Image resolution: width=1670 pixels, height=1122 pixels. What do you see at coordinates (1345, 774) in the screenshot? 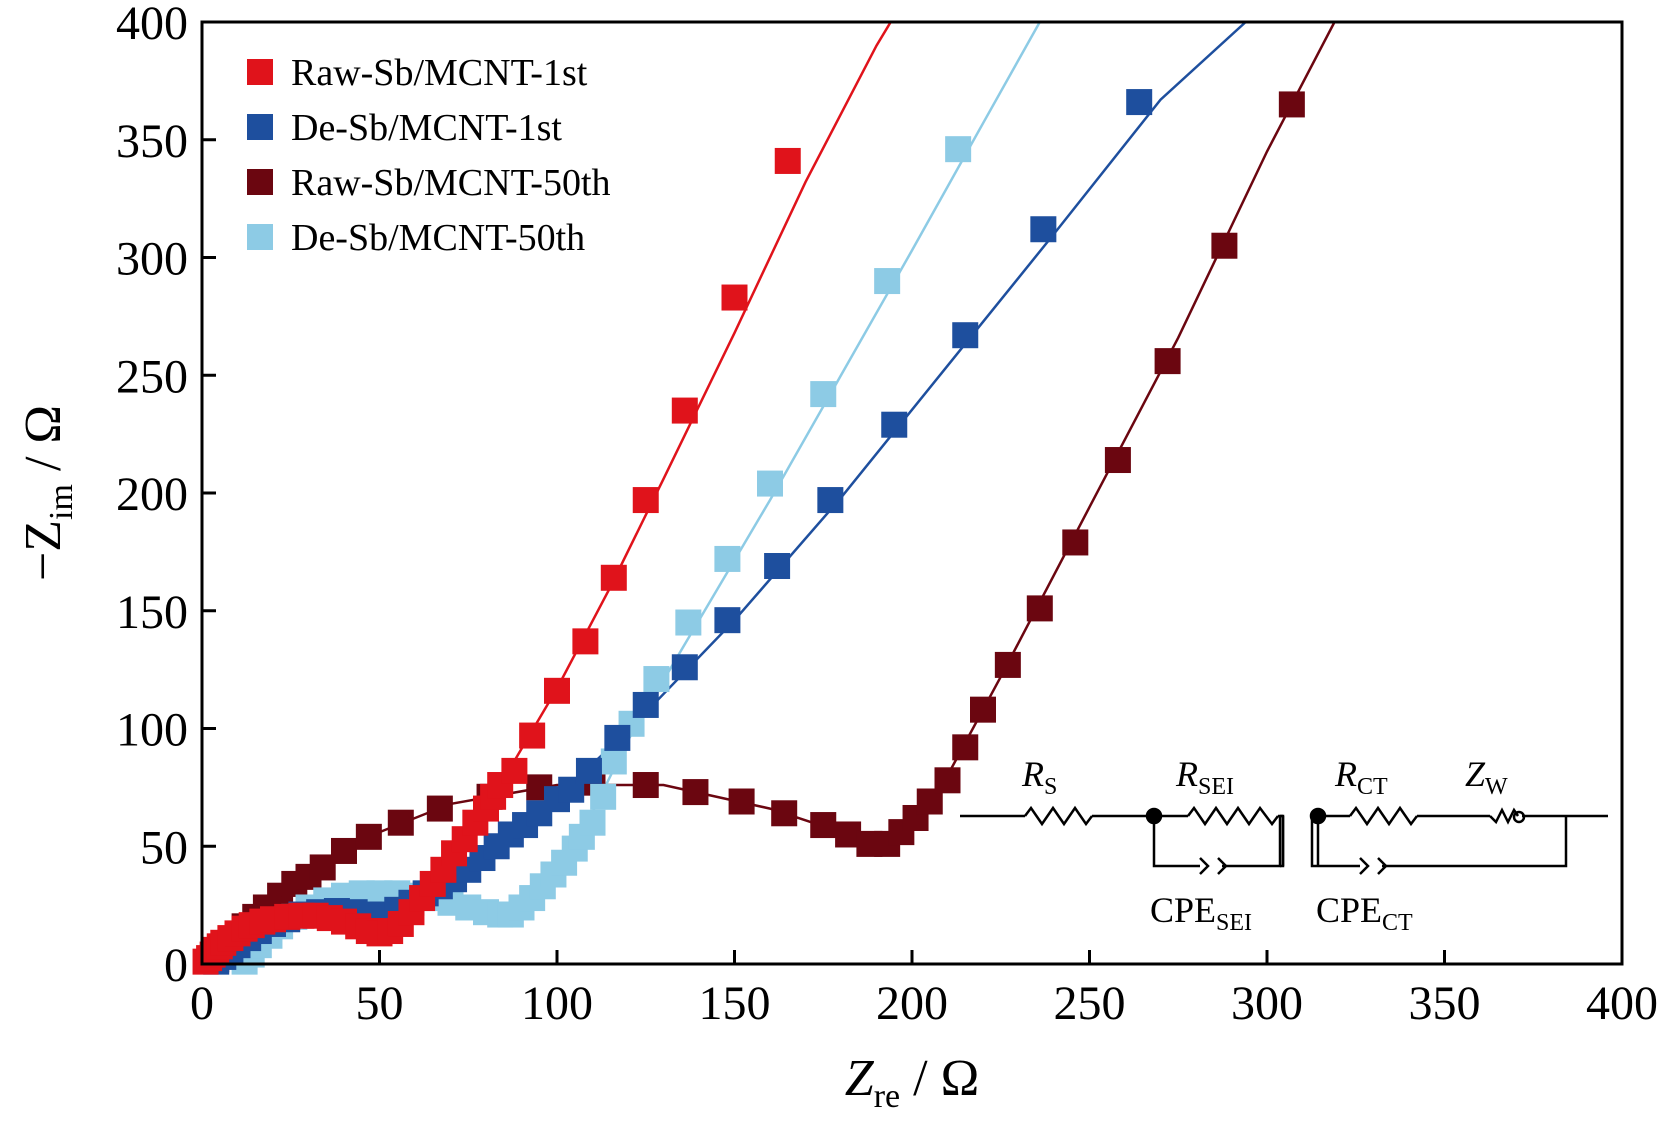
I see `label-rct-main: R` at bounding box center [1345, 774].